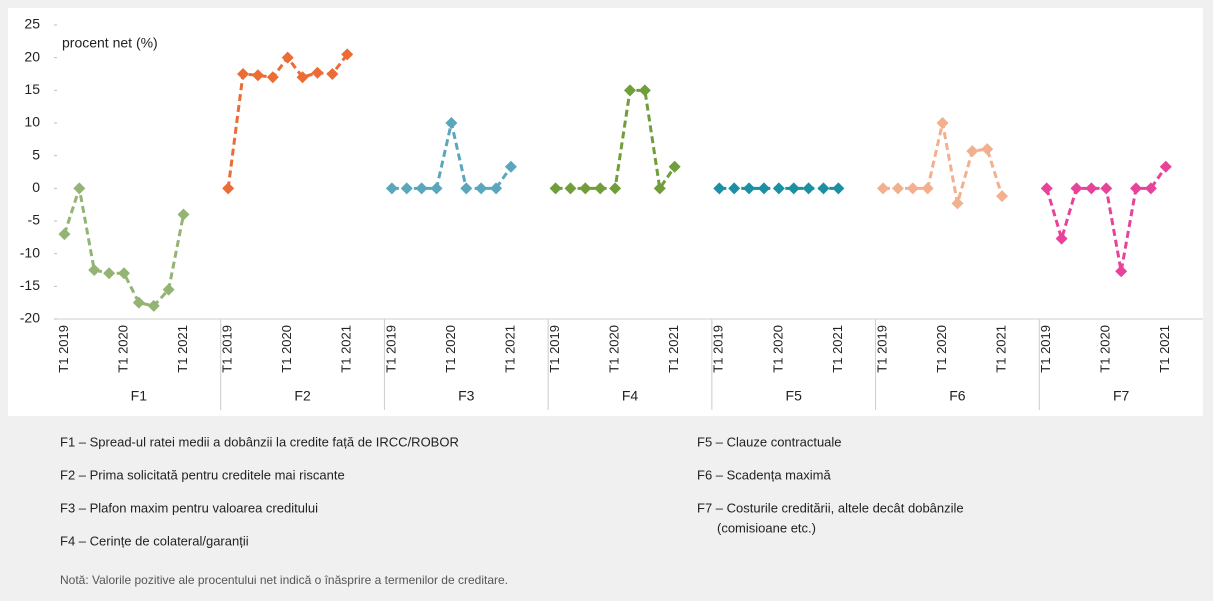 The height and width of the screenshot is (601, 1213). I want to click on series-line, so click(124, 247).